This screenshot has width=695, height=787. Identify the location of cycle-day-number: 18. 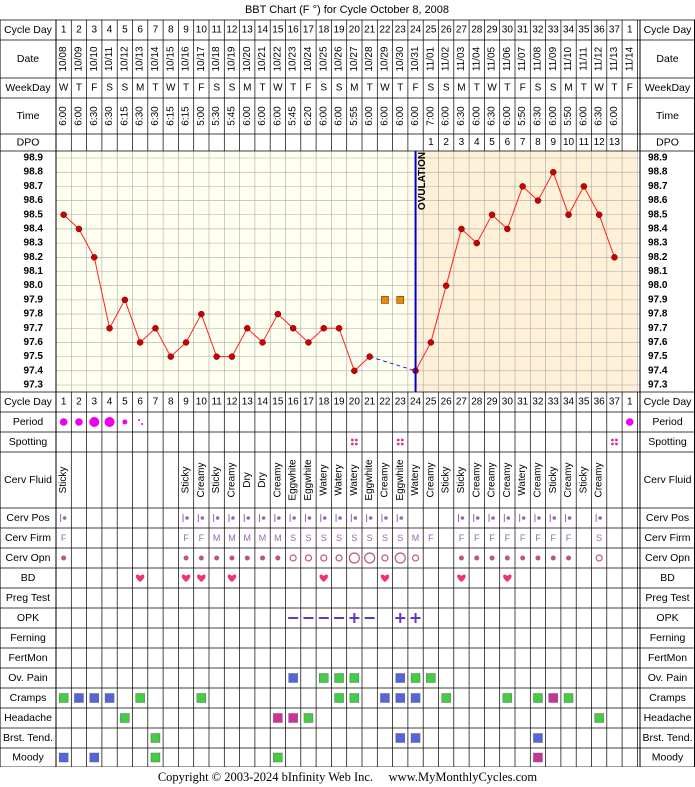
(324, 30).